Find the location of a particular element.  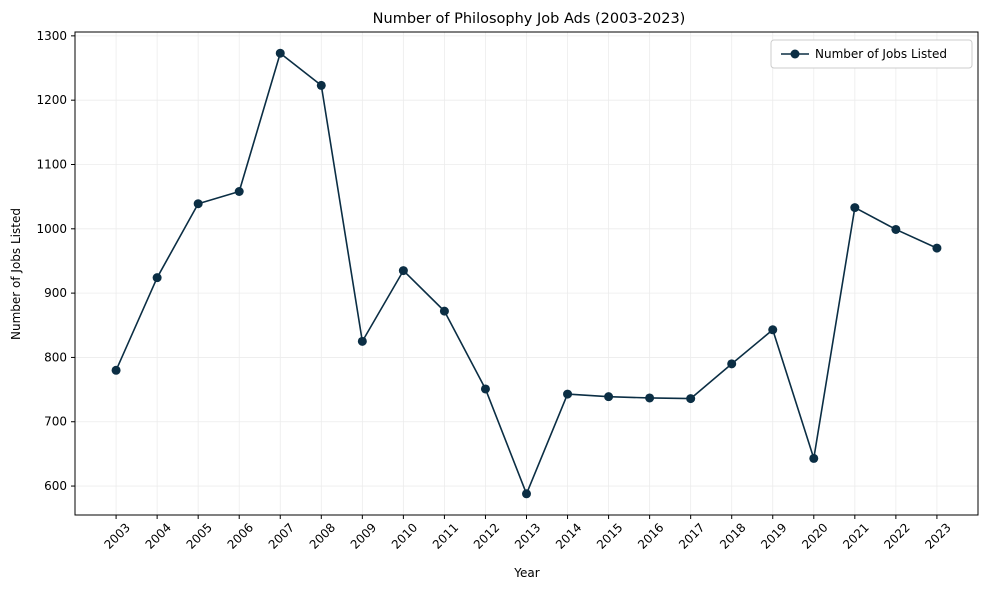

legend: Number of Jobs Listed is located at coordinates (871, 54).